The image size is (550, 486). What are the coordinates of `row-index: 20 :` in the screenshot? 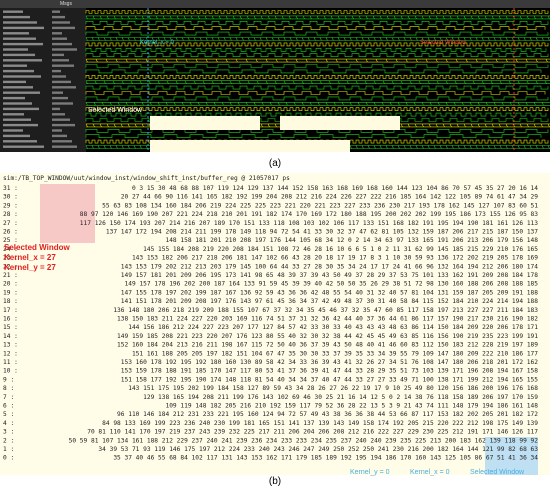 It's located at (10, 284).